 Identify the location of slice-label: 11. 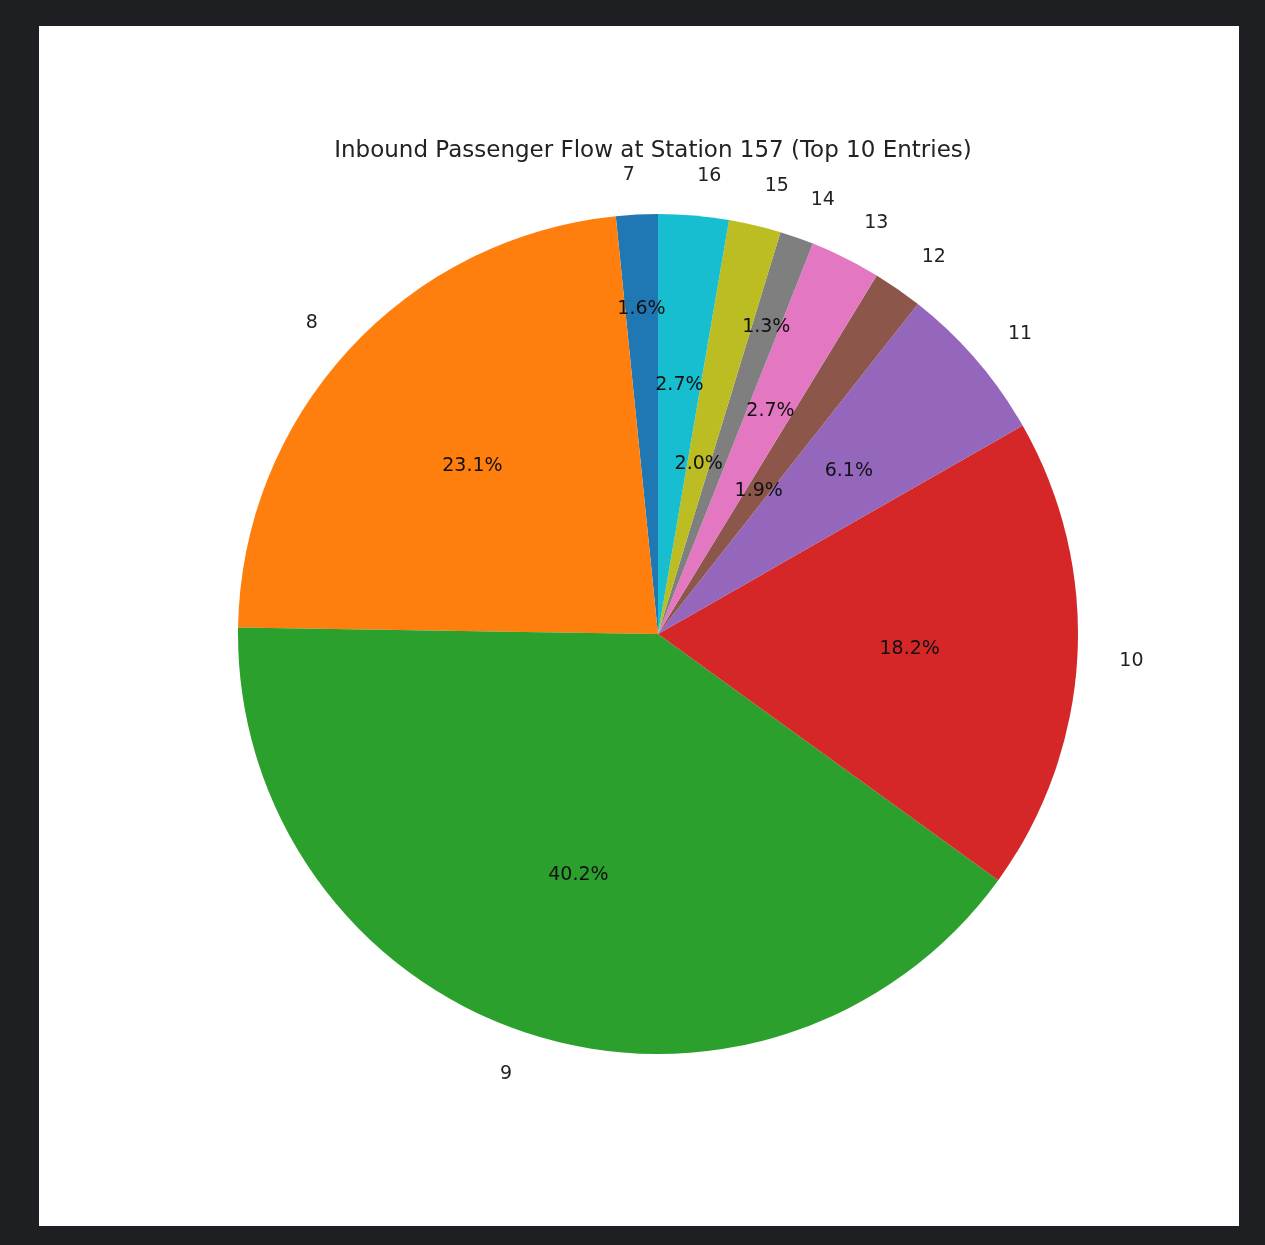
(1020, 332).